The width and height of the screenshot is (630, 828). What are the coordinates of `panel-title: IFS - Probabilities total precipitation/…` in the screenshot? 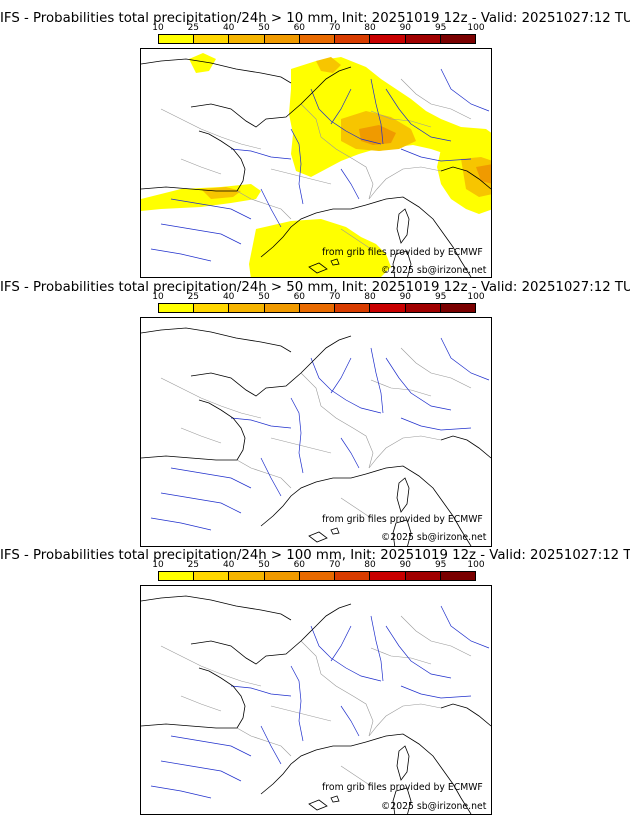 It's located at (315, 555).